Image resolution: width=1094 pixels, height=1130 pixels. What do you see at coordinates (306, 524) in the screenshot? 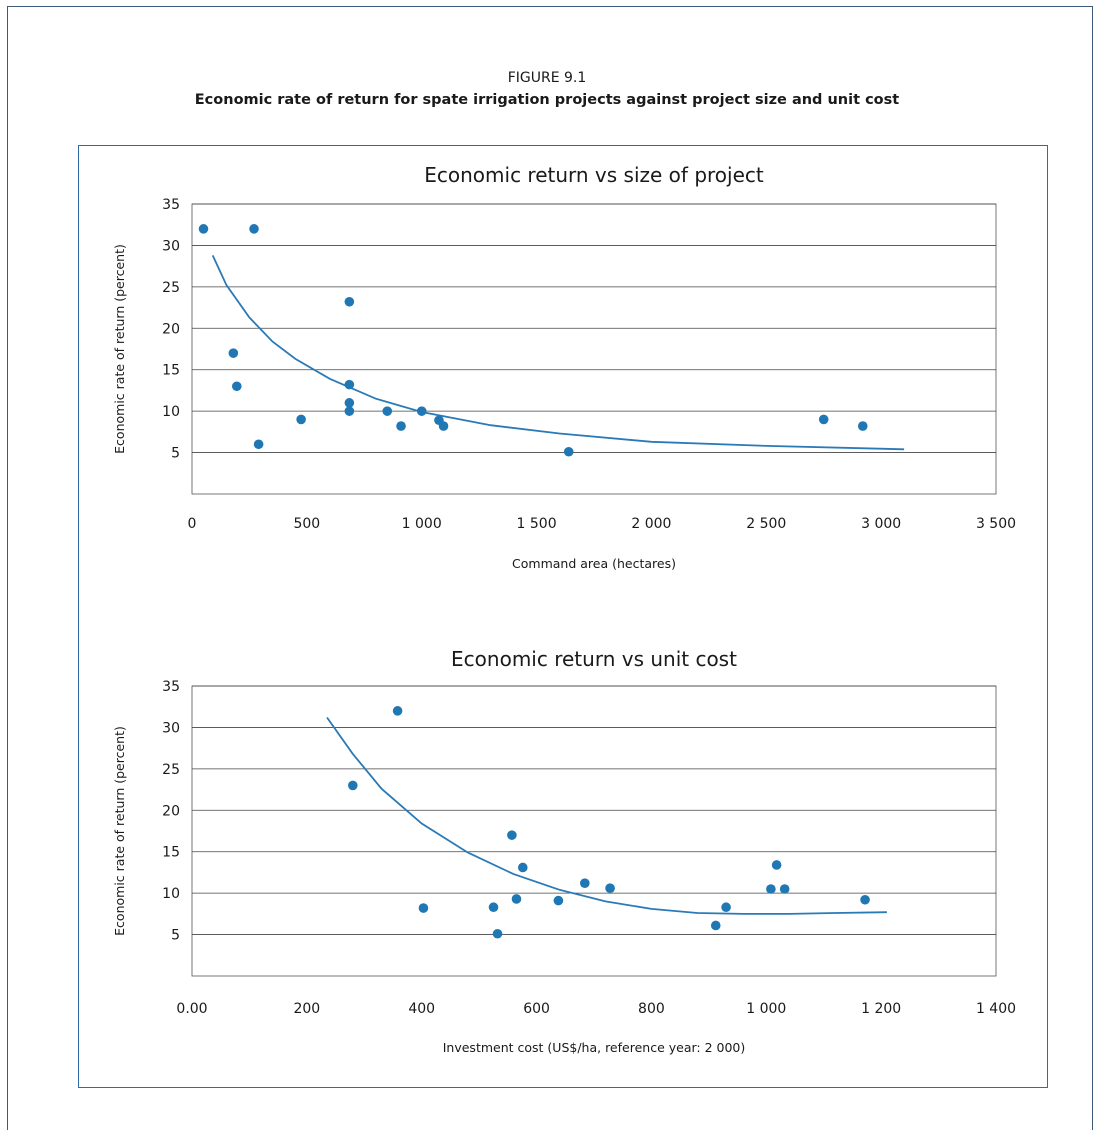
I see `x-tick-label: 500` at bounding box center [306, 524].